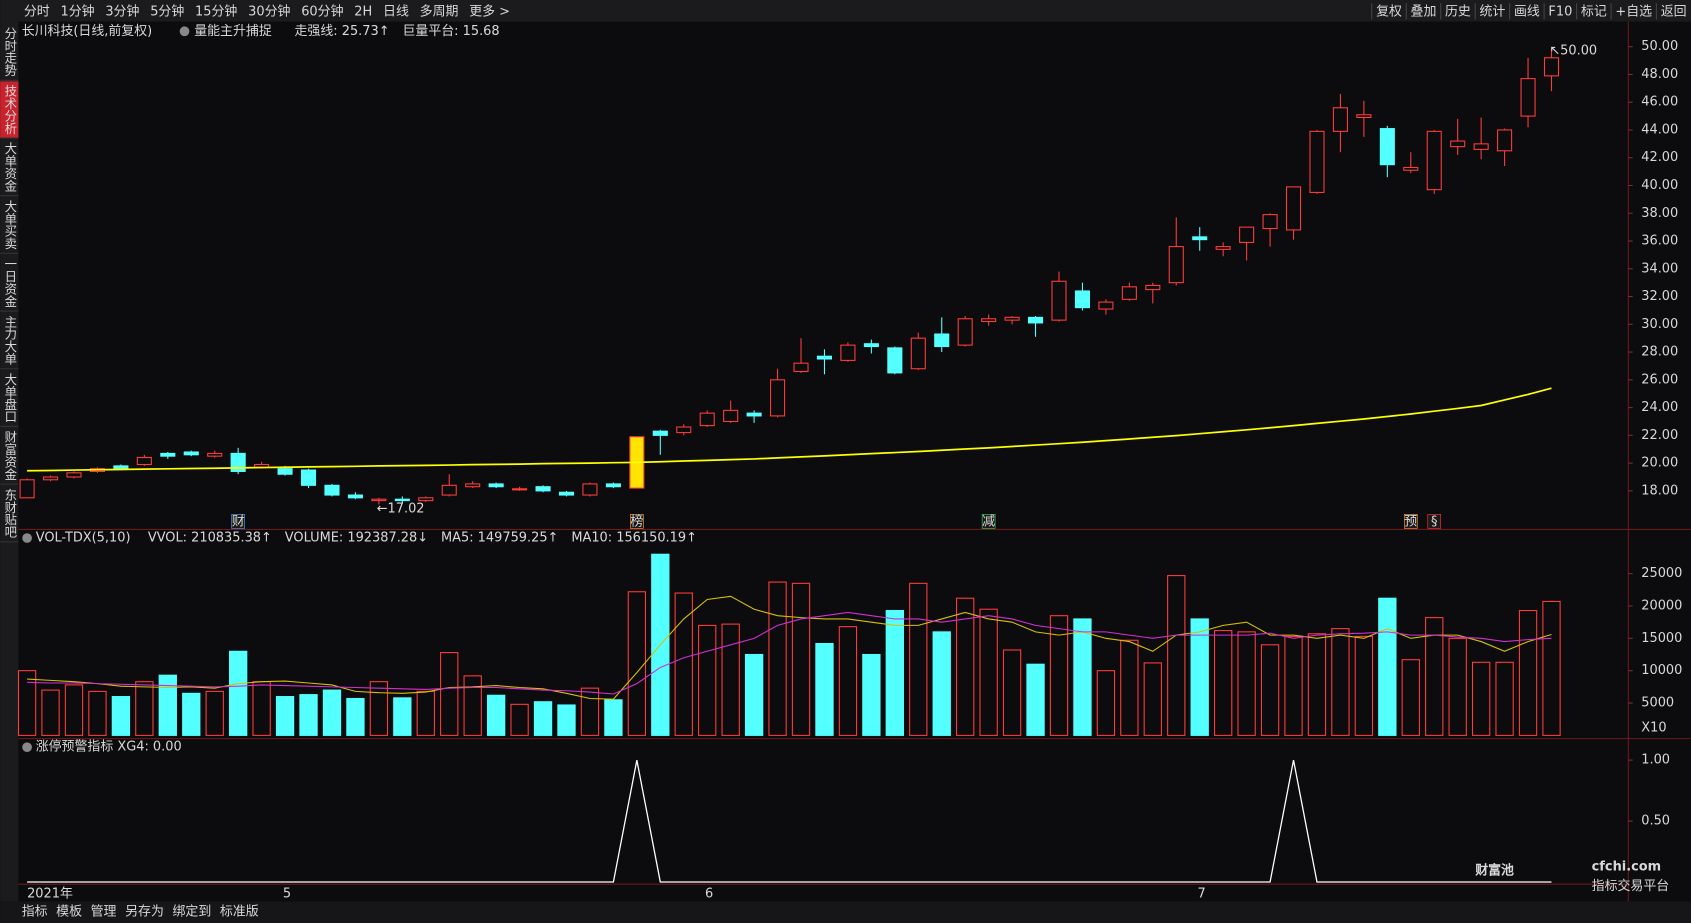 The height and width of the screenshot is (923, 1691). Describe the element at coordinates (104, 912) in the screenshot. I see `bottom-tab: 管理` at that location.